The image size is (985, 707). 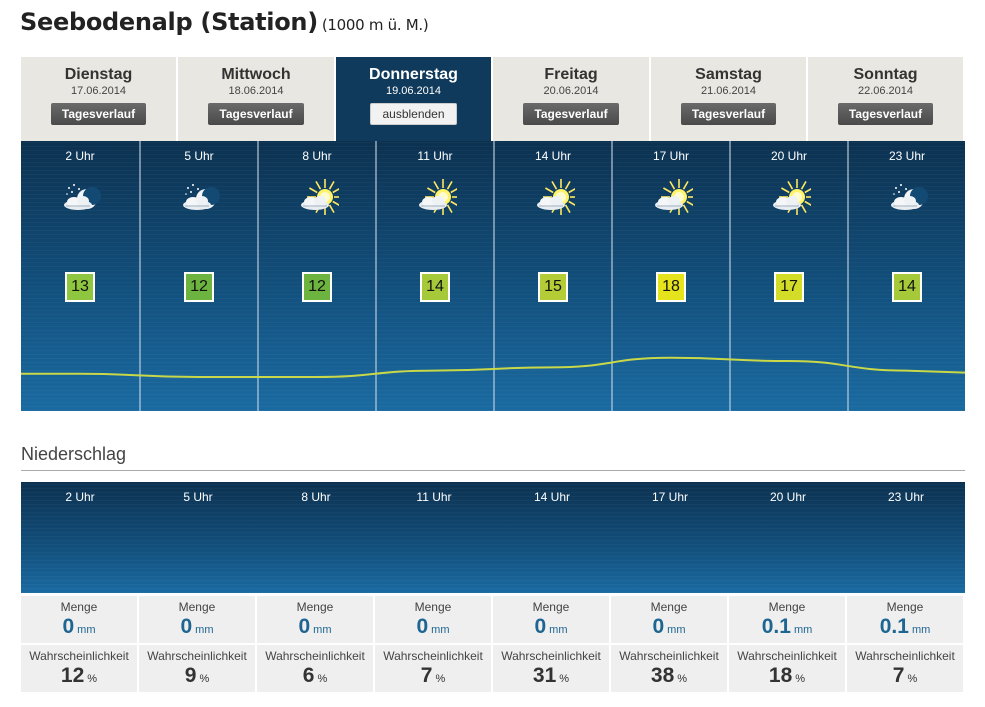 I want to click on station-altitude: (1000 m ü. M.), so click(x=375, y=25).